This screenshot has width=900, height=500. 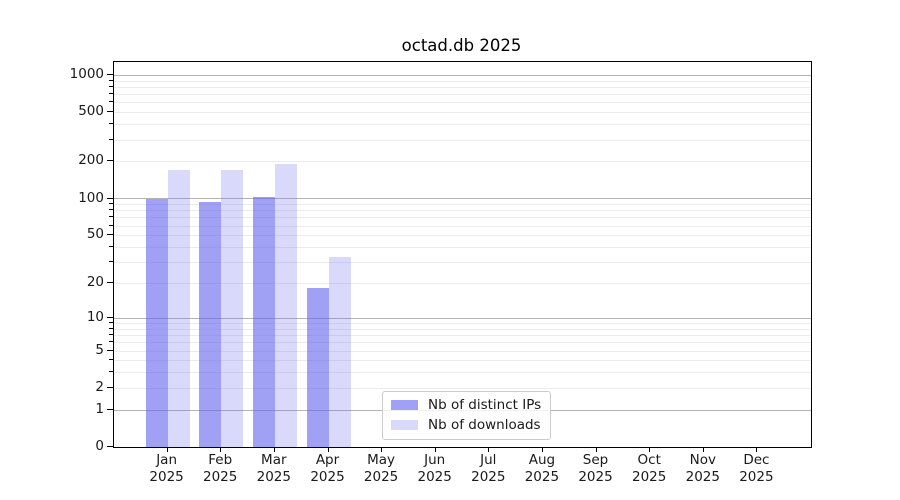 What do you see at coordinates (99, 349) in the screenshot?
I see `y-tick-label-5: 5` at bounding box center [99, 349].